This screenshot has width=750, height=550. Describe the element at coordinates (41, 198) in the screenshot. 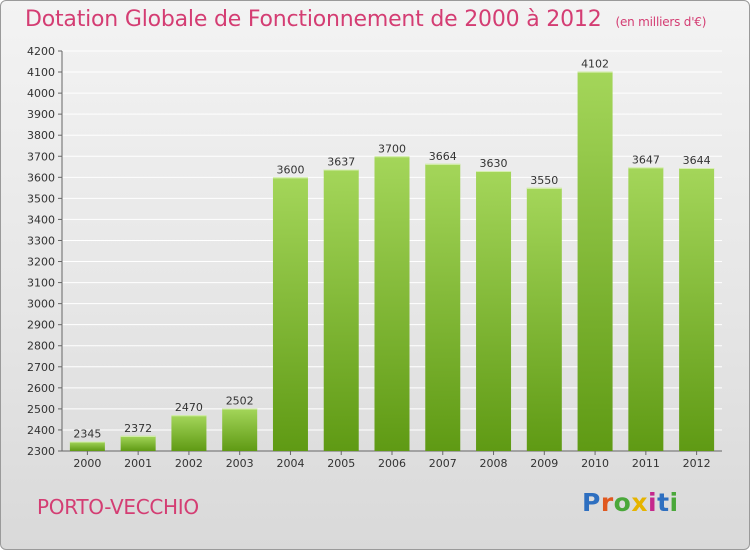

I see `y-tick-label: 3500` at that location.